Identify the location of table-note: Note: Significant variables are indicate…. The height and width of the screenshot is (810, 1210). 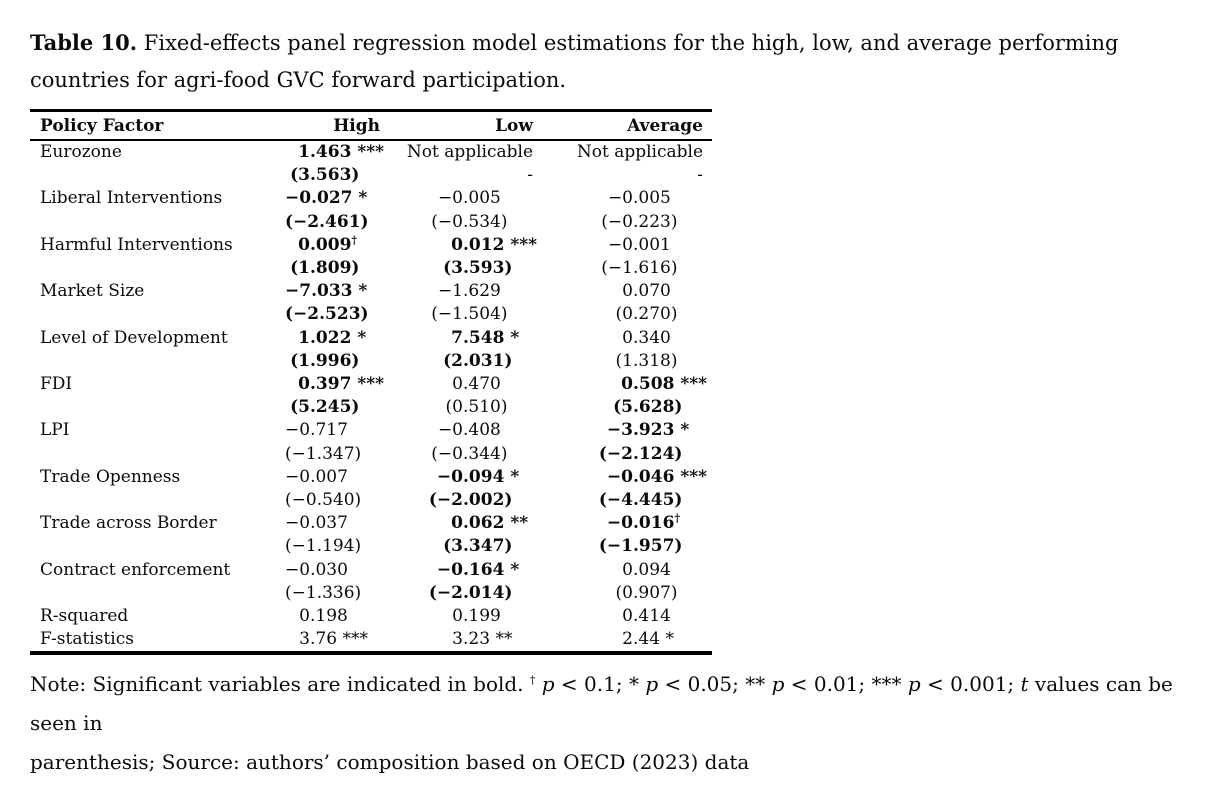
(605, 723).